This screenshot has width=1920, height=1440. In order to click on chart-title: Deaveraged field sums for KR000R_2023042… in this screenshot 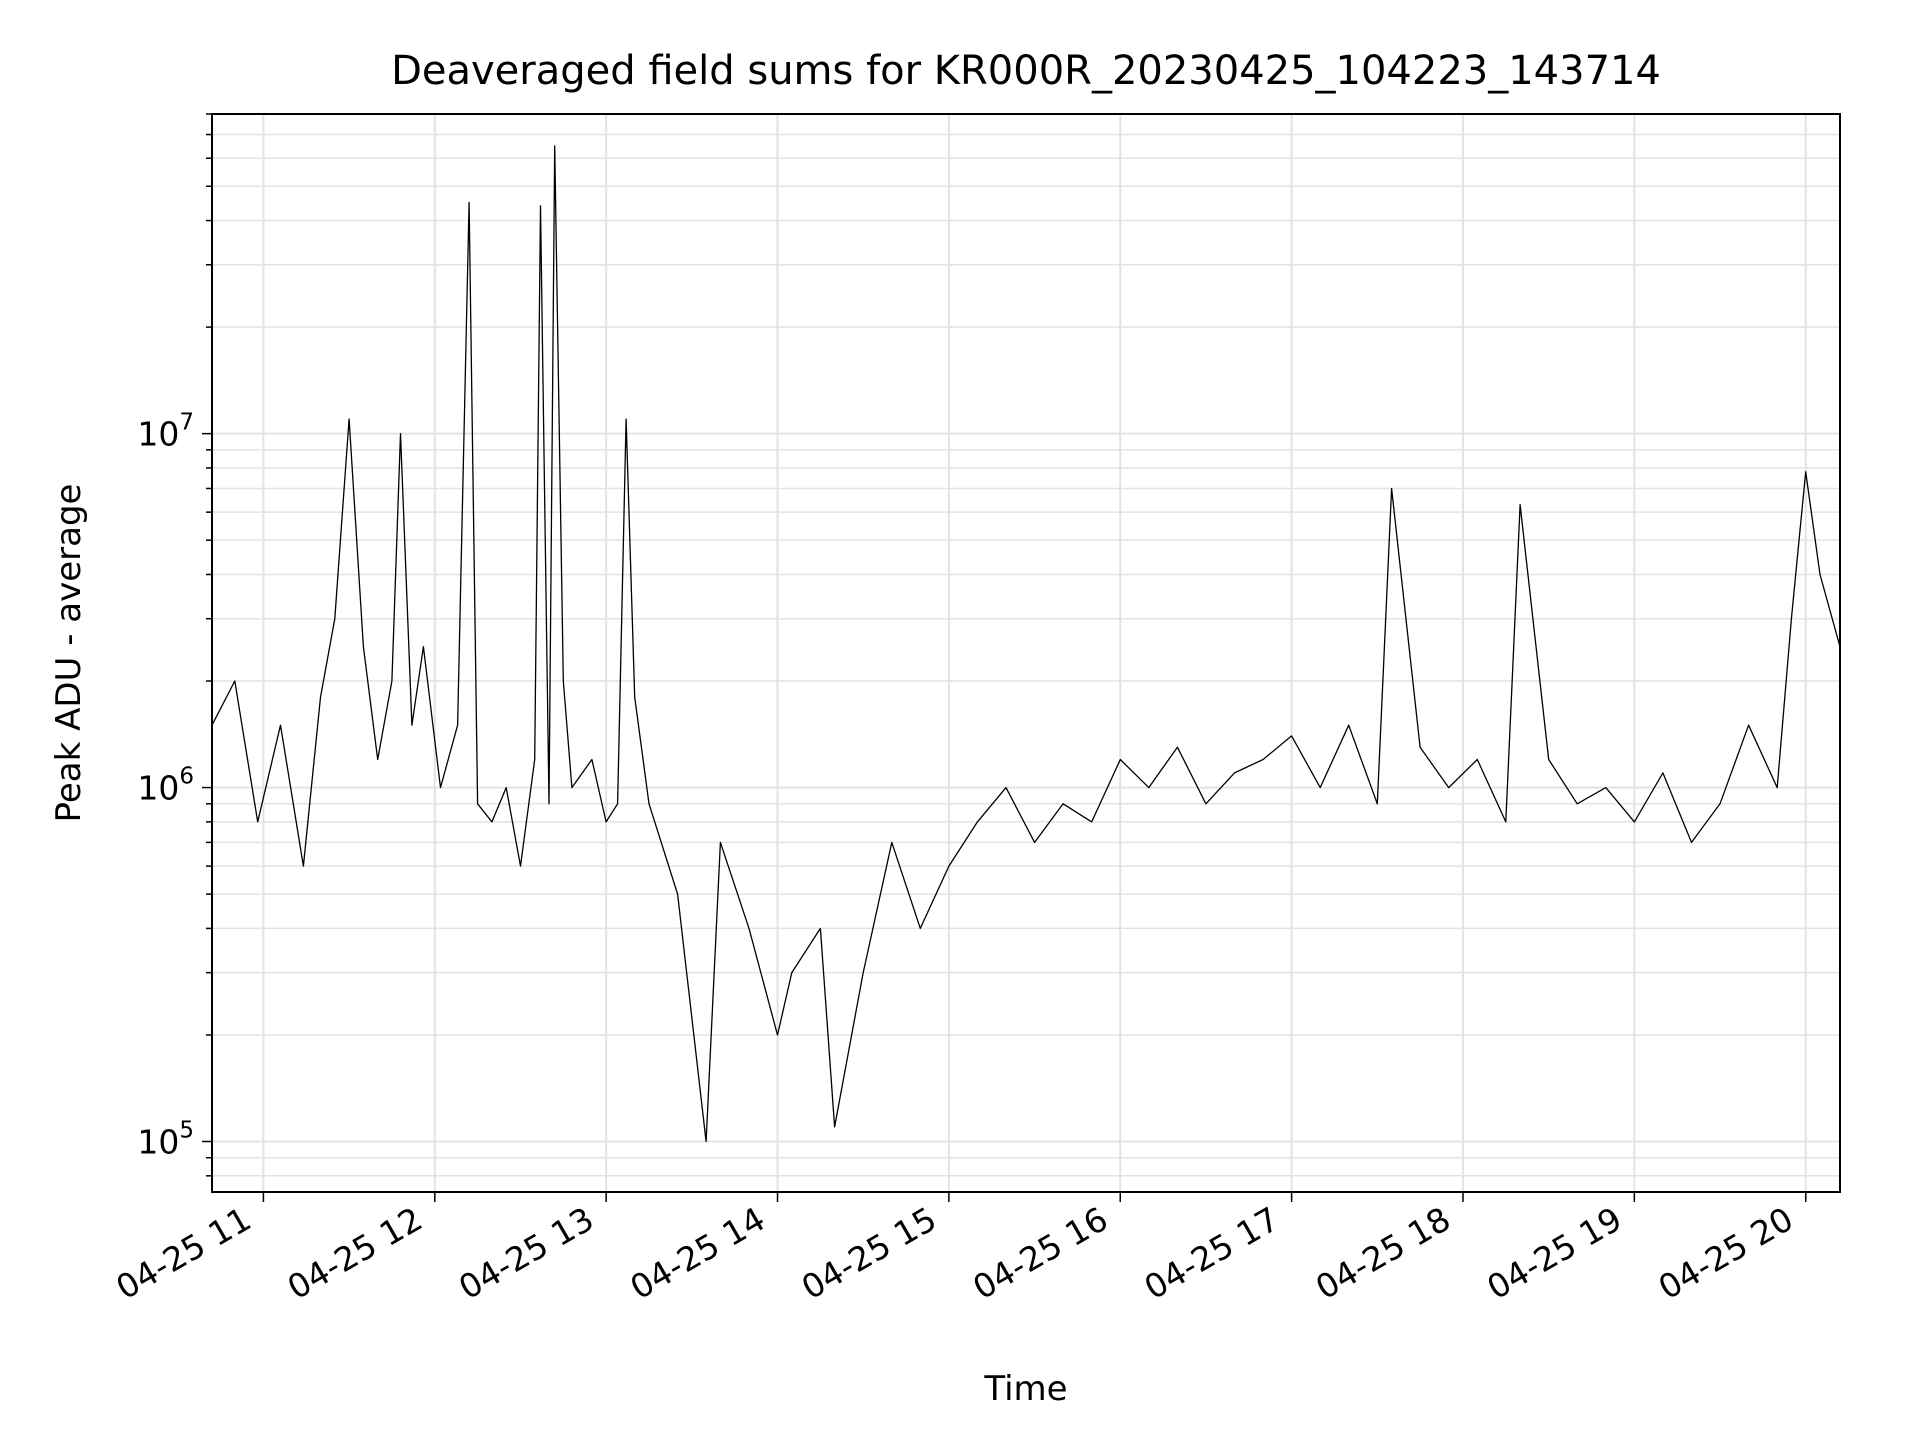, I will do `click(1026, 71)`.